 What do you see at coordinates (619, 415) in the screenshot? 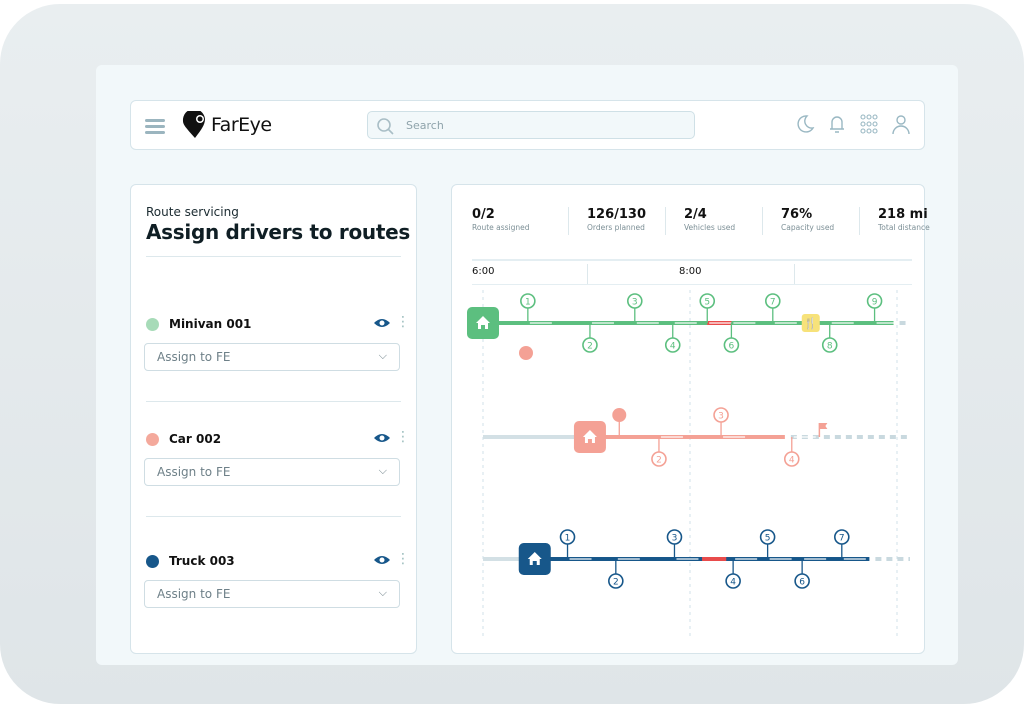
I see `current-location-pin` at bounding box center [619, 415].